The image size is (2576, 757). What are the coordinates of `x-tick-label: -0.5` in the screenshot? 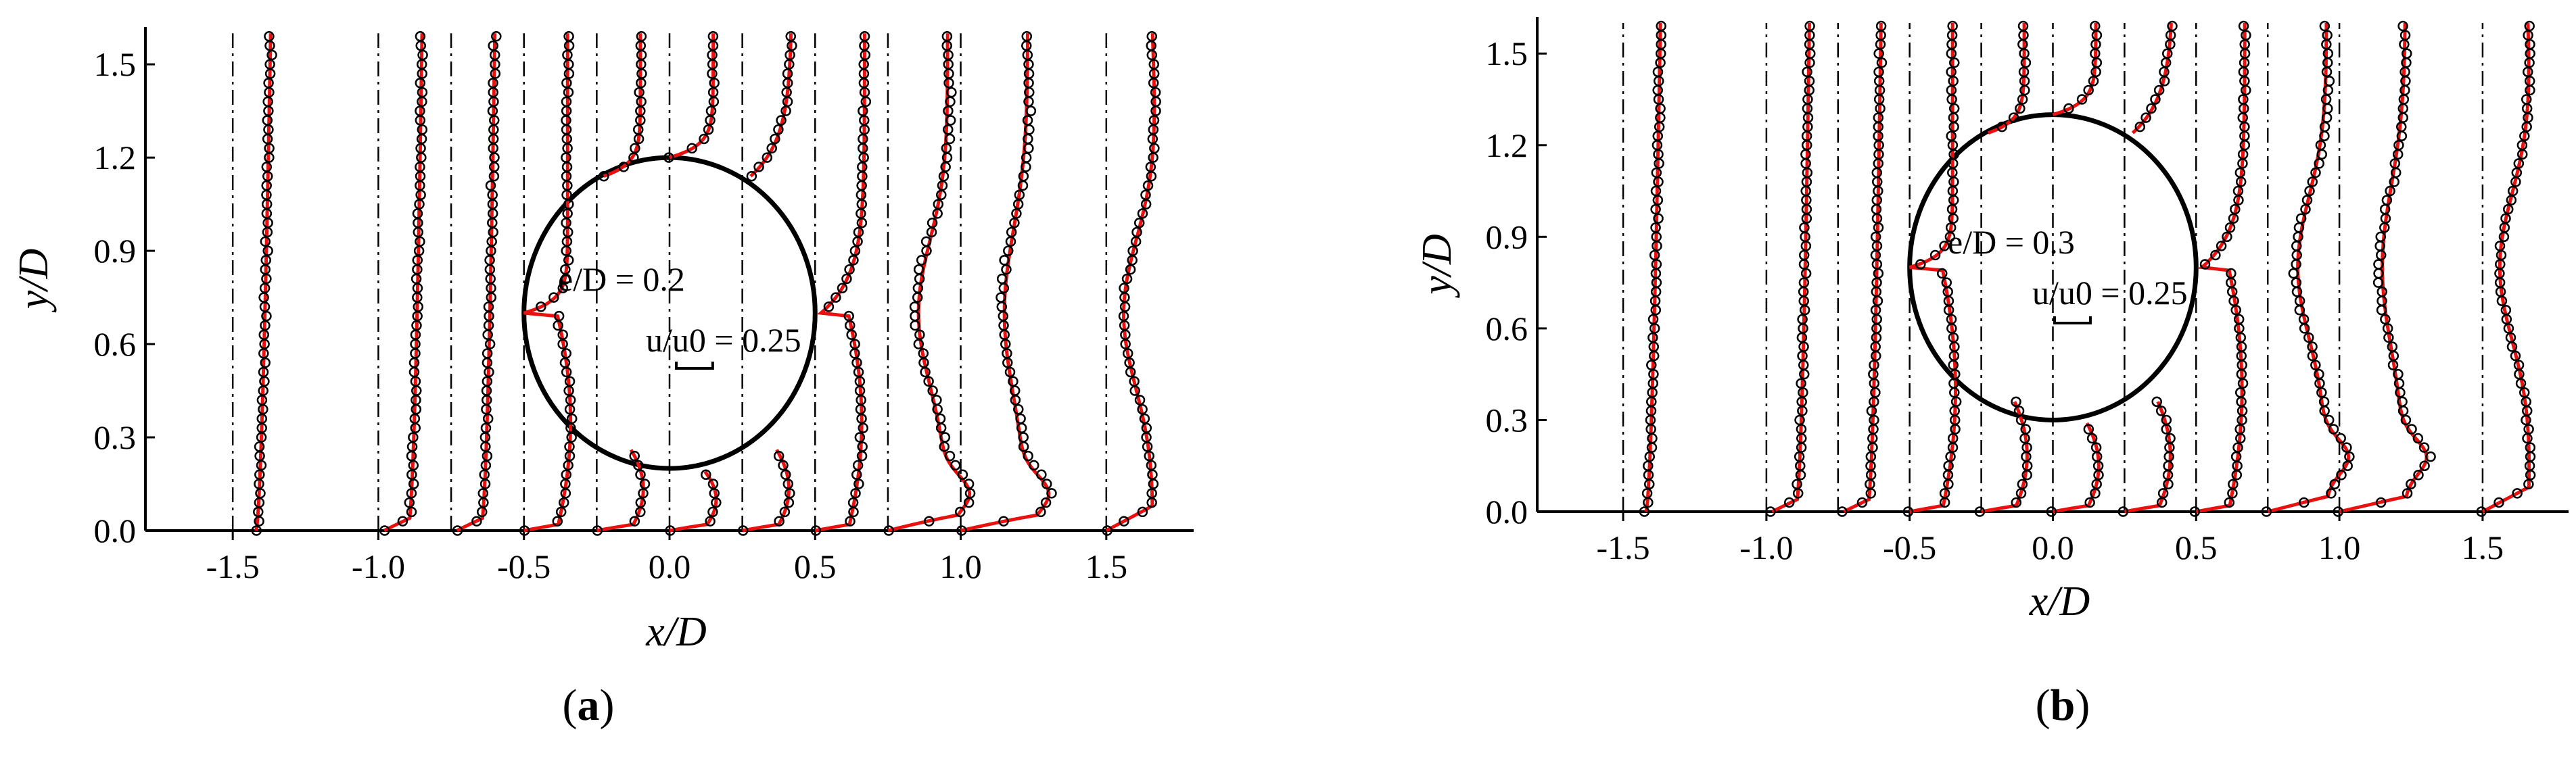 It's located at (1909, 547).